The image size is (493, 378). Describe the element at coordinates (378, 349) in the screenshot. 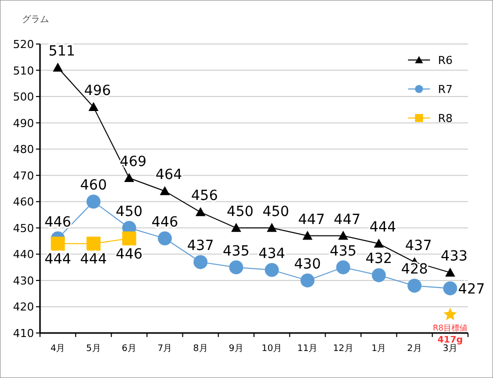

I see `x-tick-label: 1月` at that location.